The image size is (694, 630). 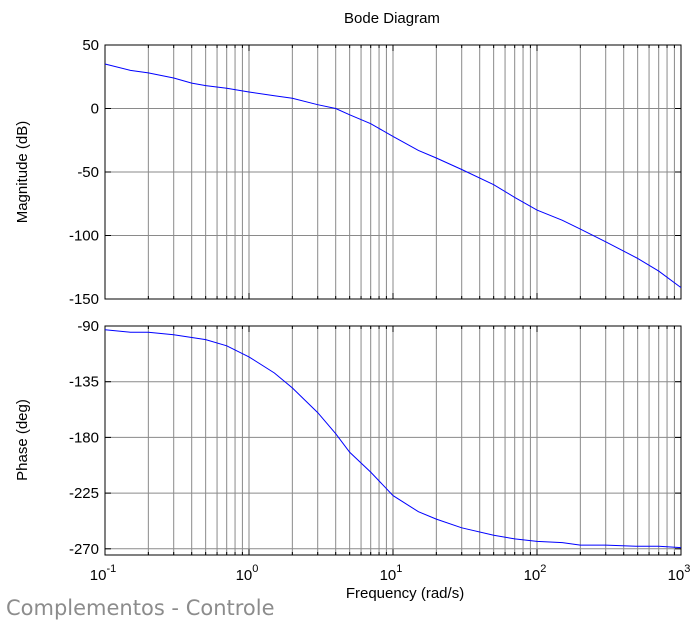 I want to click on x-axis-label: Frequency (rad/s), so click(x=405, y=593).